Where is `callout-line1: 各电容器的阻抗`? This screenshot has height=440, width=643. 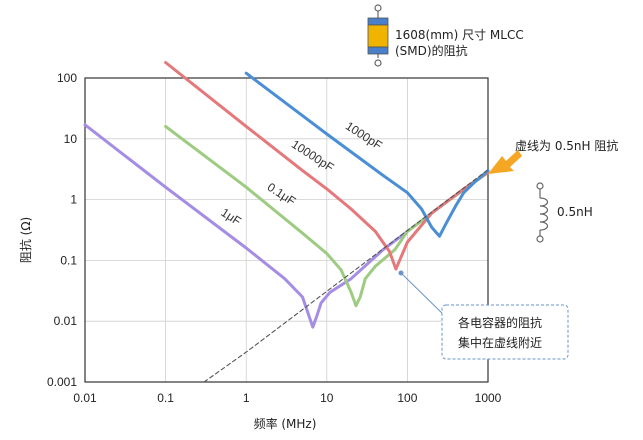 callout-line1: 各电容器的阻抗 is located at coordinates (500, 322).